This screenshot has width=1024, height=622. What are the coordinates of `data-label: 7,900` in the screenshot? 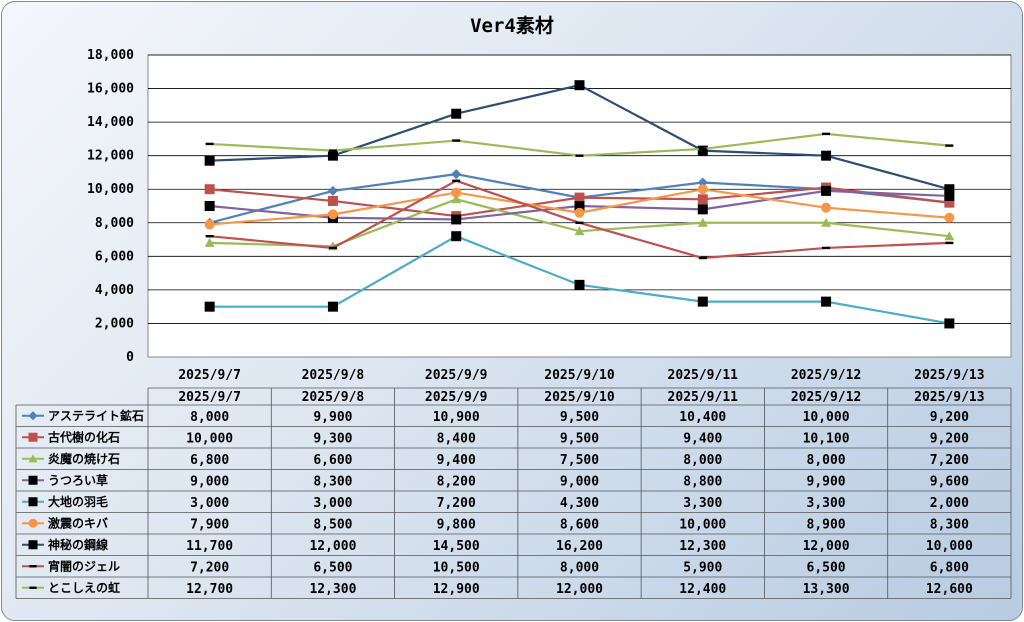 It's located at (209, 524).